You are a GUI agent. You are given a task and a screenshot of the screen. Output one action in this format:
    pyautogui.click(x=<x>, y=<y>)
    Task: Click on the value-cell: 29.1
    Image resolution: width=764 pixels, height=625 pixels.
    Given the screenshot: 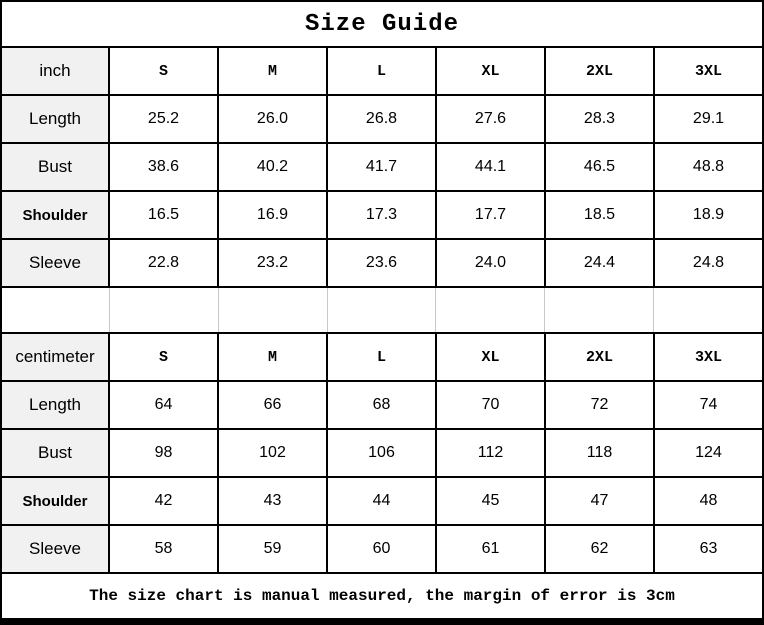 What is the action you would take?
    pyautogui.click(x=708, y=118)
    